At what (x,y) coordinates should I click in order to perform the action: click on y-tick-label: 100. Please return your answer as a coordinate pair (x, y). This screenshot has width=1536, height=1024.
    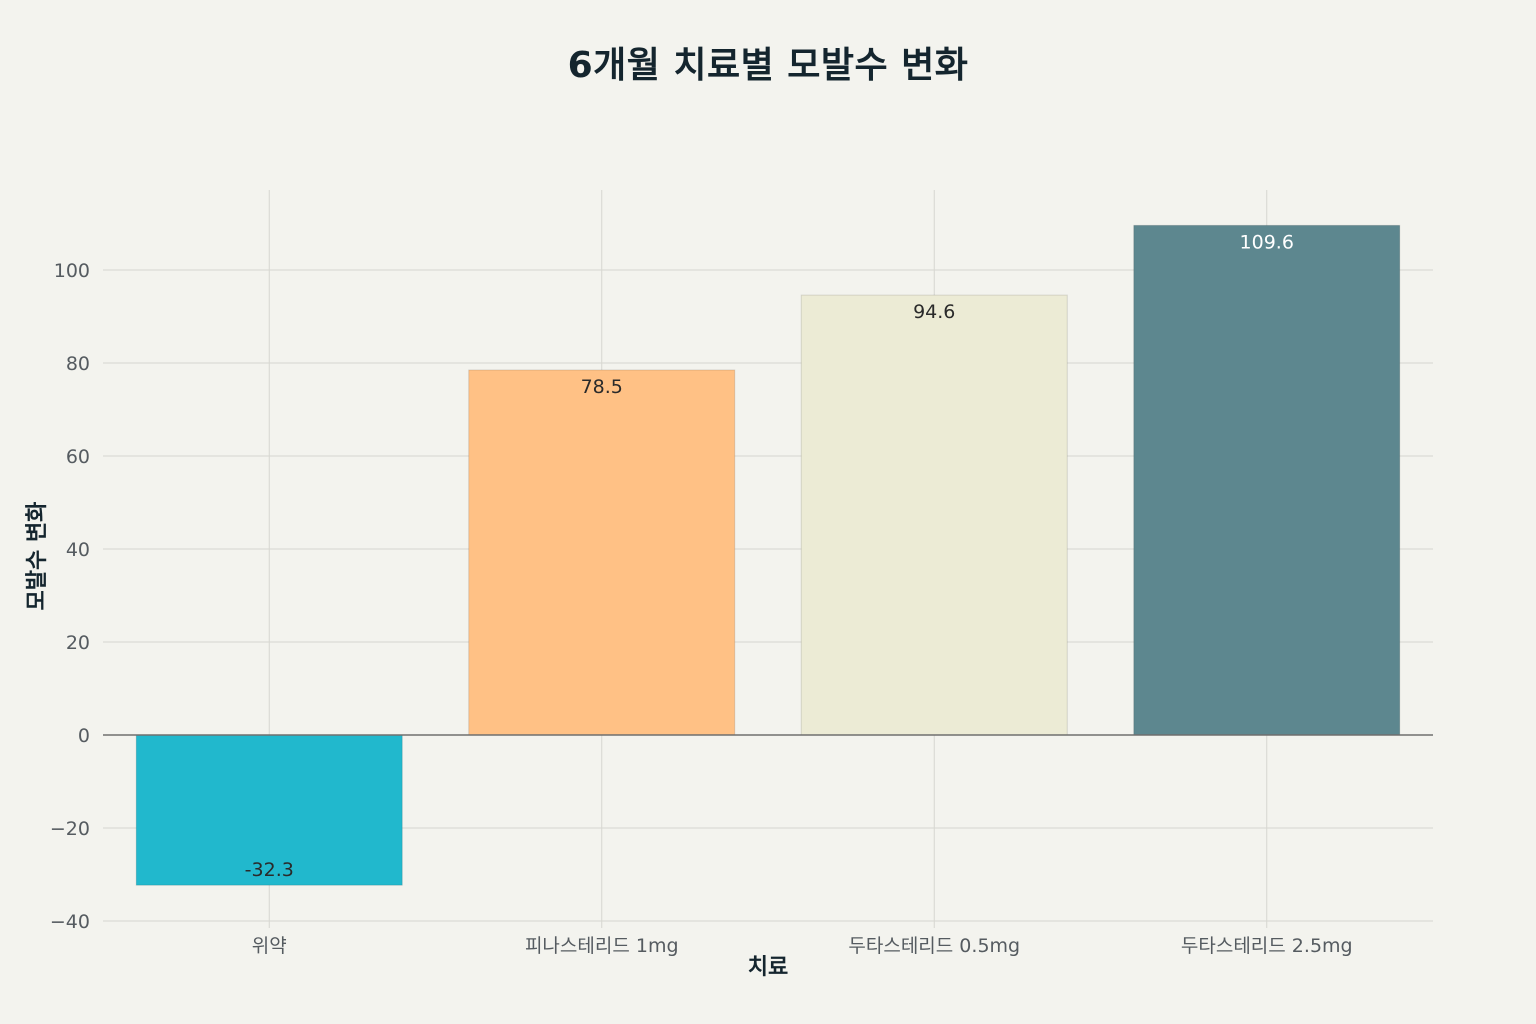
    Looking at the image, I should click on (72, 271).